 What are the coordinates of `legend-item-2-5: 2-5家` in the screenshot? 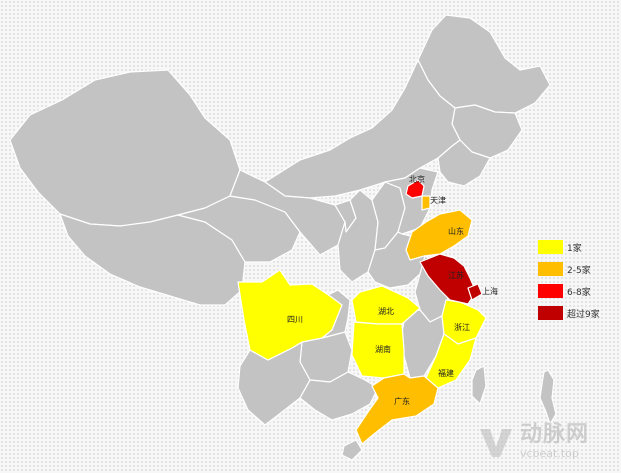 It's located at (569, 269).